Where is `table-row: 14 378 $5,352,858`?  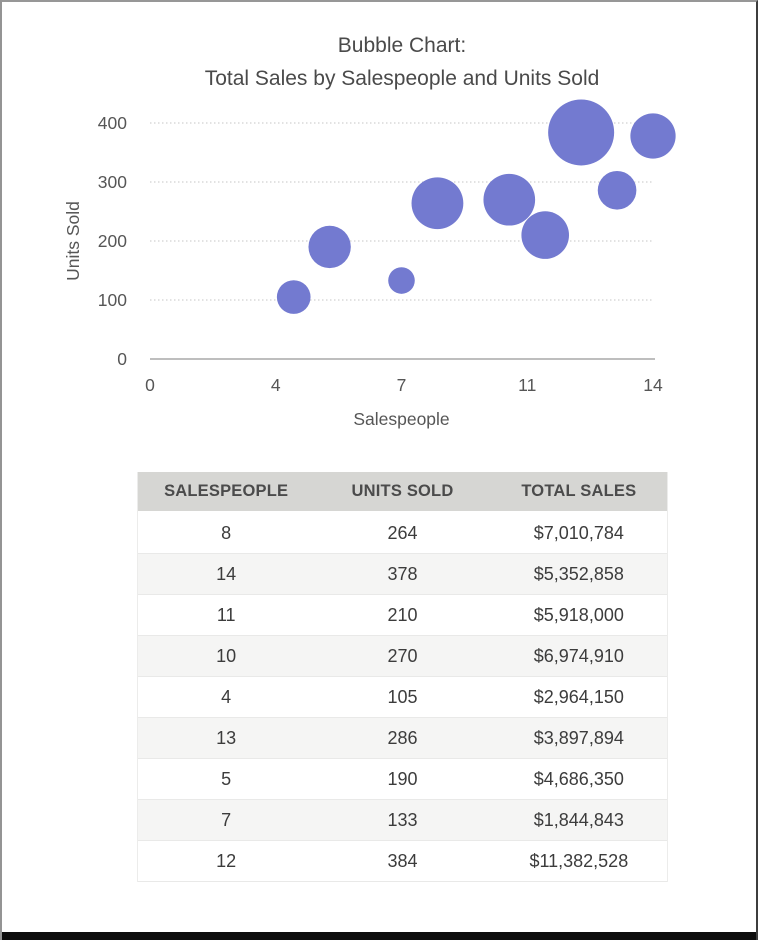 table-row: 14 378 $5,352,858 is located at coordinates (402, 574).